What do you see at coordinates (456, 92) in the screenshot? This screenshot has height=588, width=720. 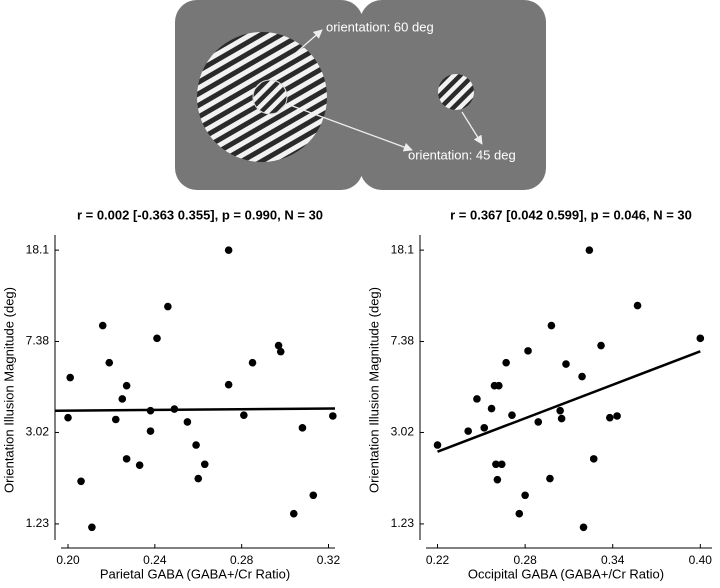 I see `test-grating` at bounding box center [456, 92].